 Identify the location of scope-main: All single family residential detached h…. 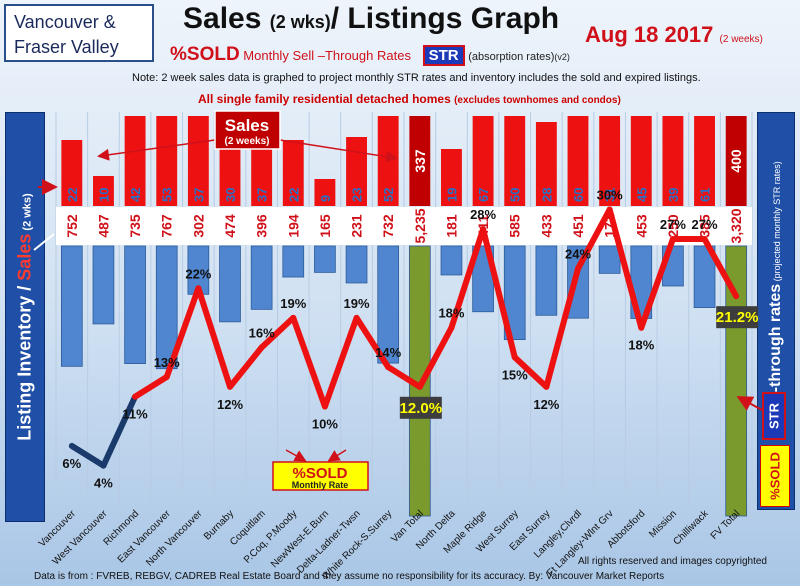
(324, 99).